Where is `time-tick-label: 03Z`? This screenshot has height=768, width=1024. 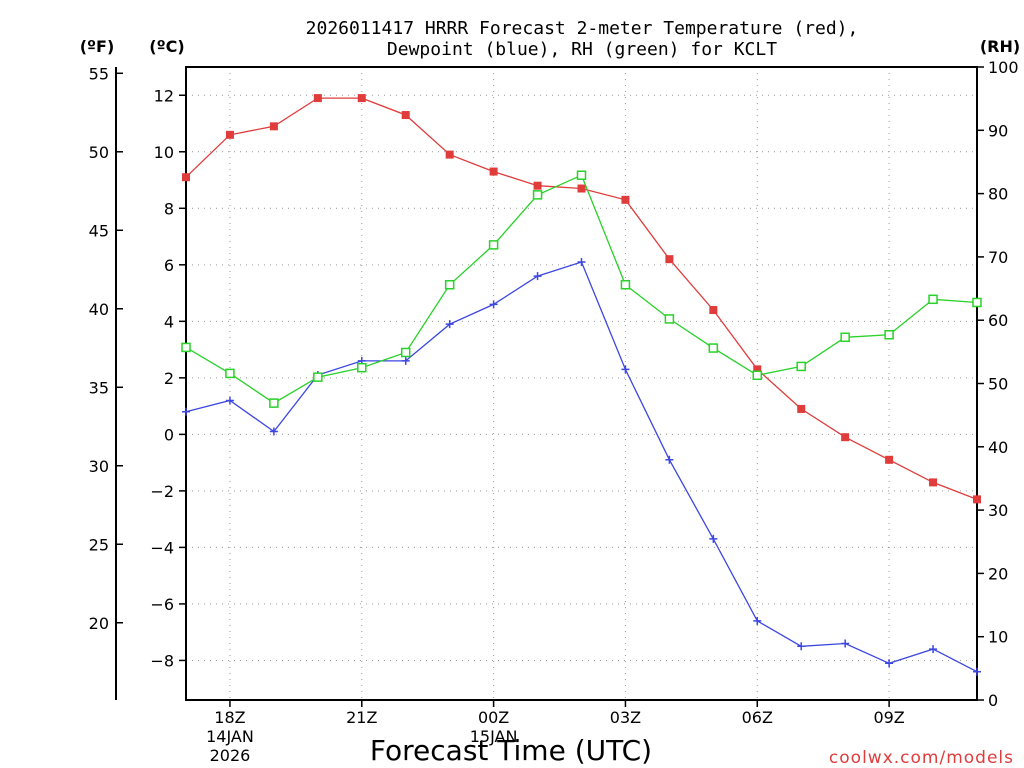 time-tick-label: 03Z is located at coordinates (625, 717).